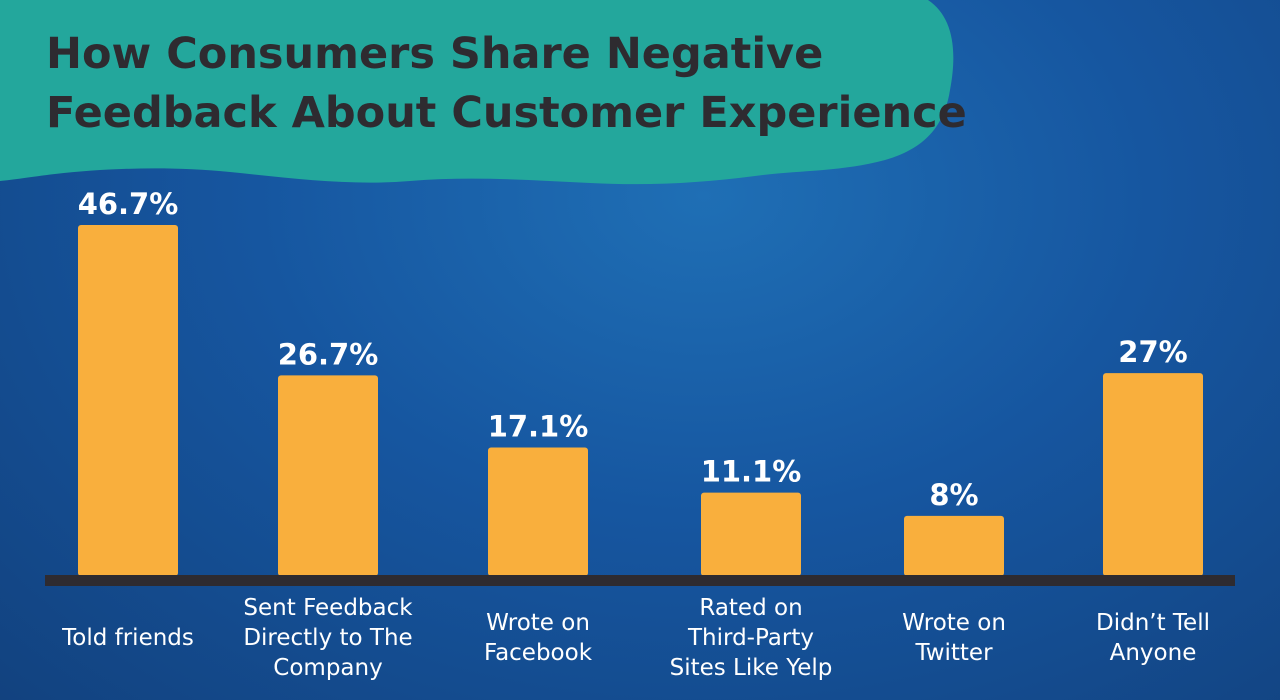  I want to click on category-label-5: Wrote on Twitter, so click(954, 638).